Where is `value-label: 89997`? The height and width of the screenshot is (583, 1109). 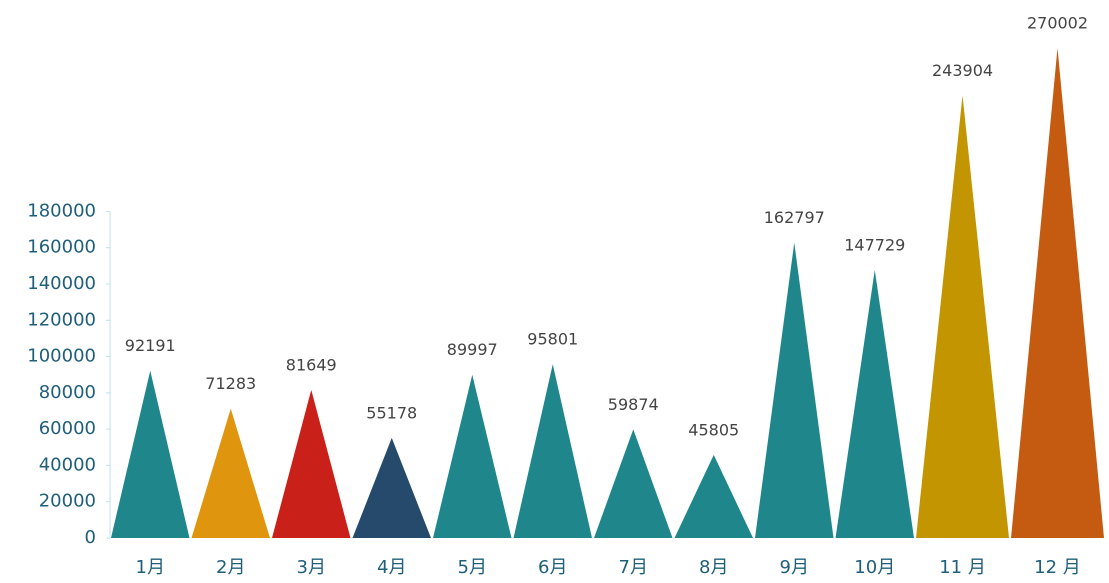 value-label: 89997 is located at coordinates (472, 349).